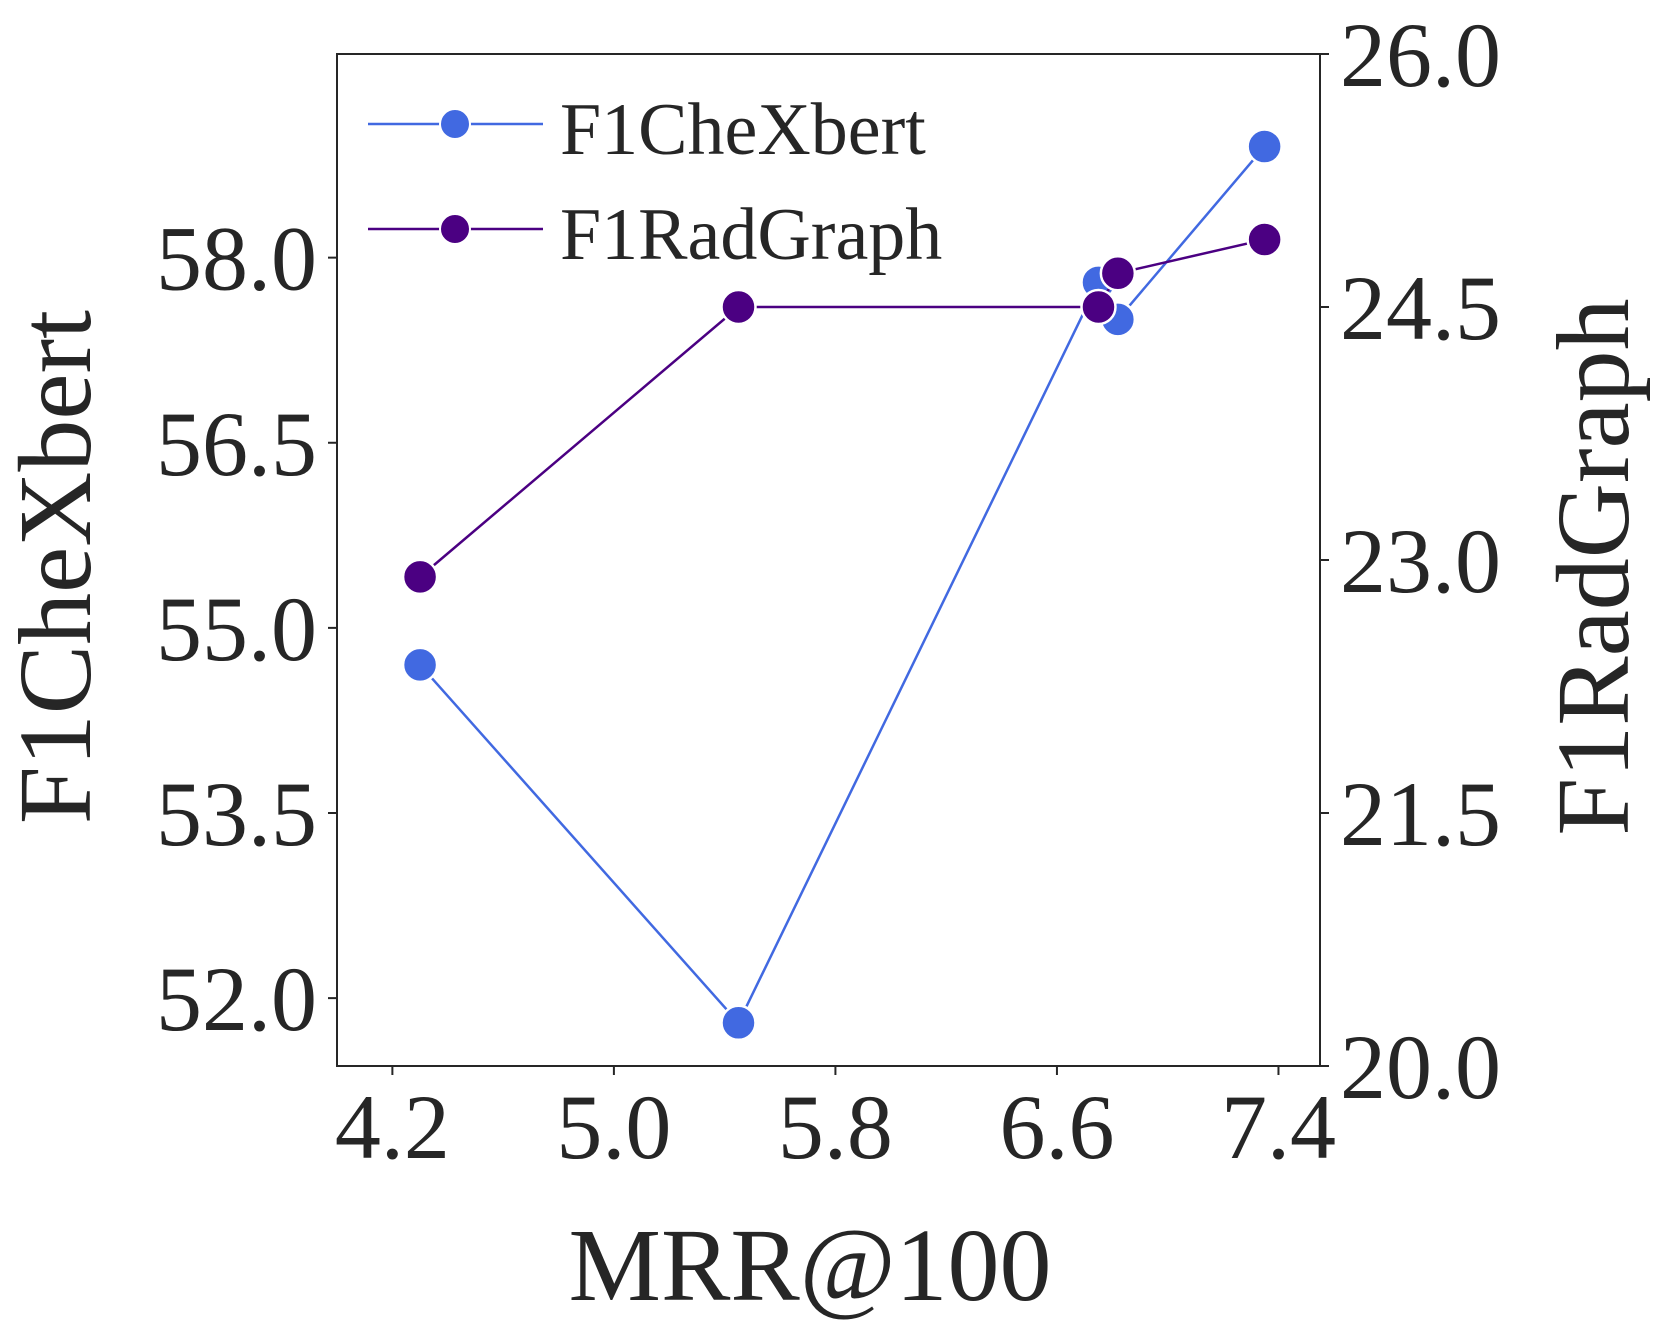 The image size is (1661, 1341). I want to click on y-left-tick-label: 58.0, so click(236, 259).